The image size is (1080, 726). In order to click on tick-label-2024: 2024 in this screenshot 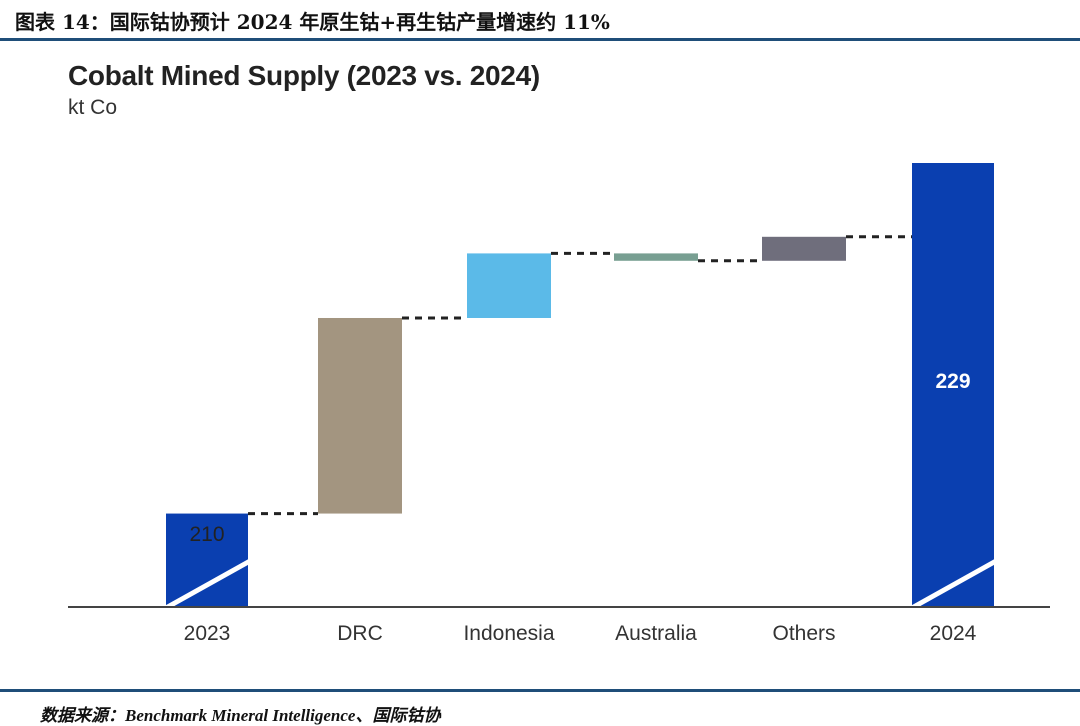, I will do `click(953, 633)`.